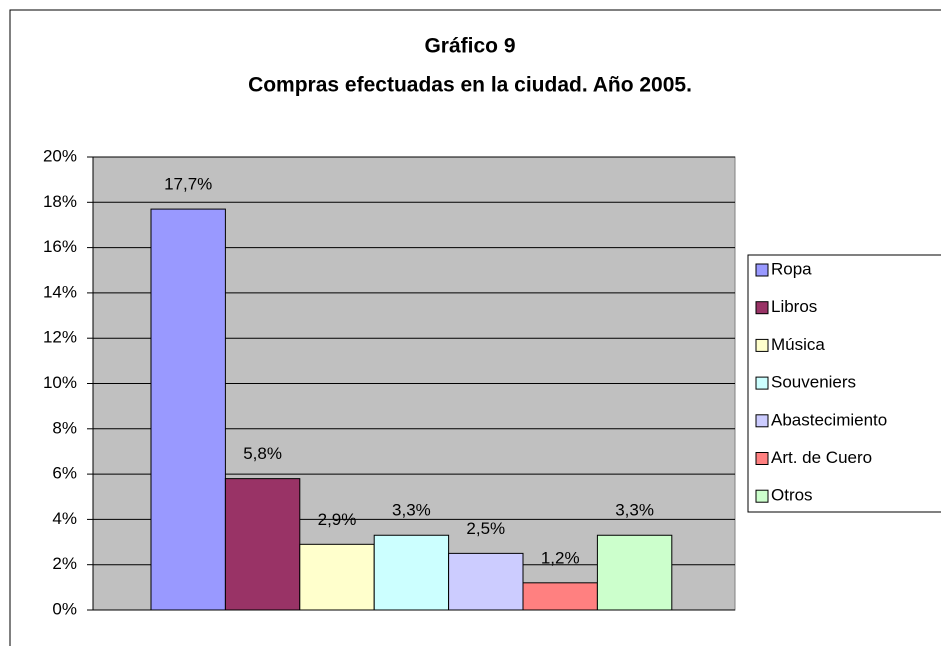 The width and height of the screenshot is (941, 646). I want to click on legend-box, so click(844, 383).